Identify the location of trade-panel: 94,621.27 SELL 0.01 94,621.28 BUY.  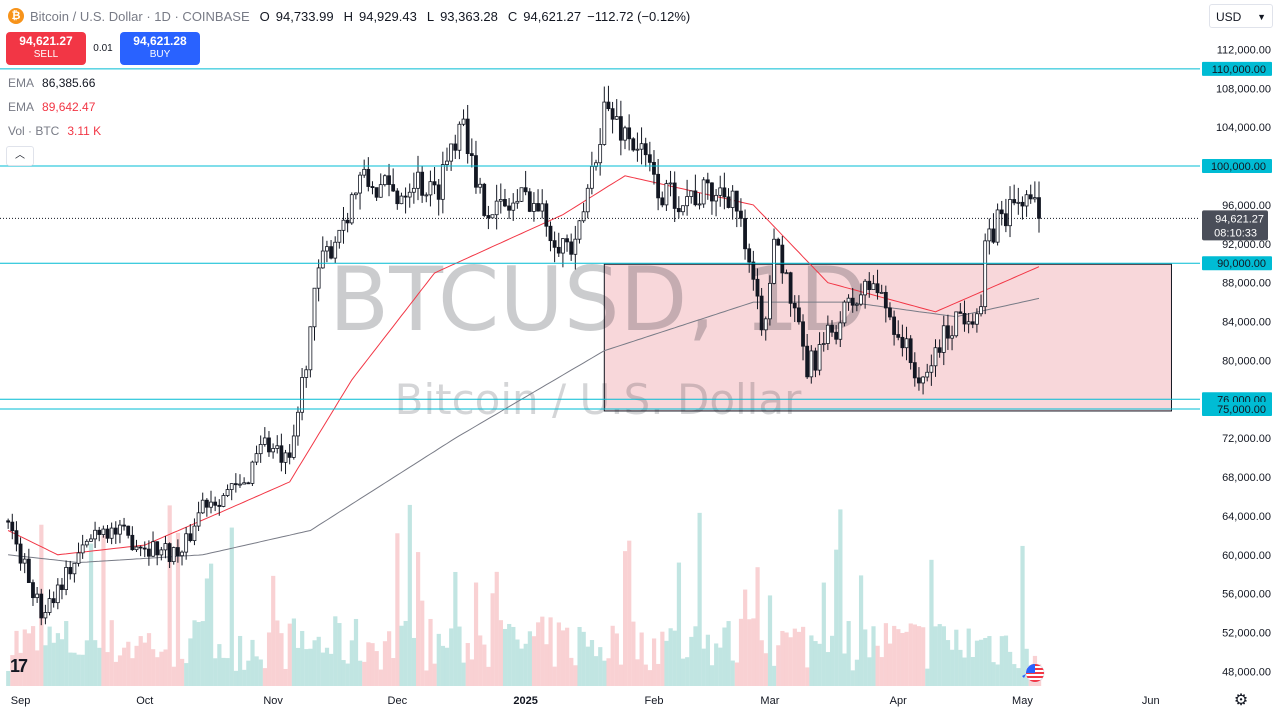
(103, 48).